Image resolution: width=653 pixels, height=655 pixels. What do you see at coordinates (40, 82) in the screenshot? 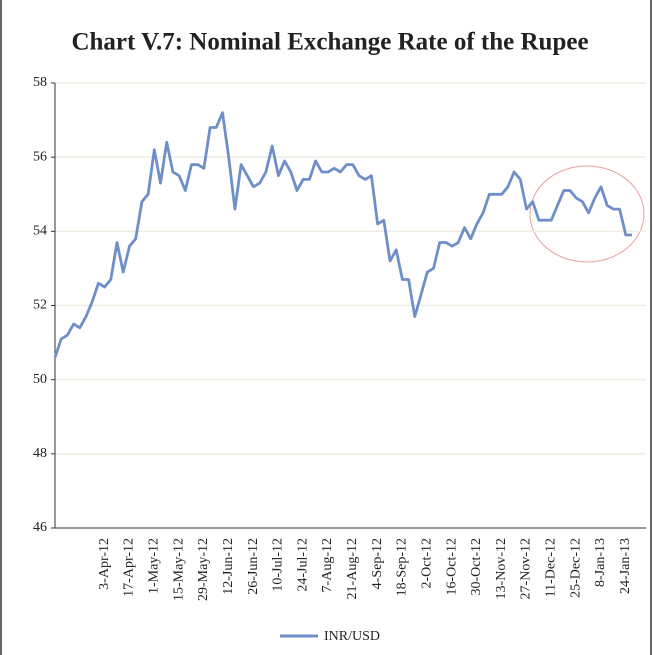
I see `y-tick-label: 58` at bounding box center [40, 82].